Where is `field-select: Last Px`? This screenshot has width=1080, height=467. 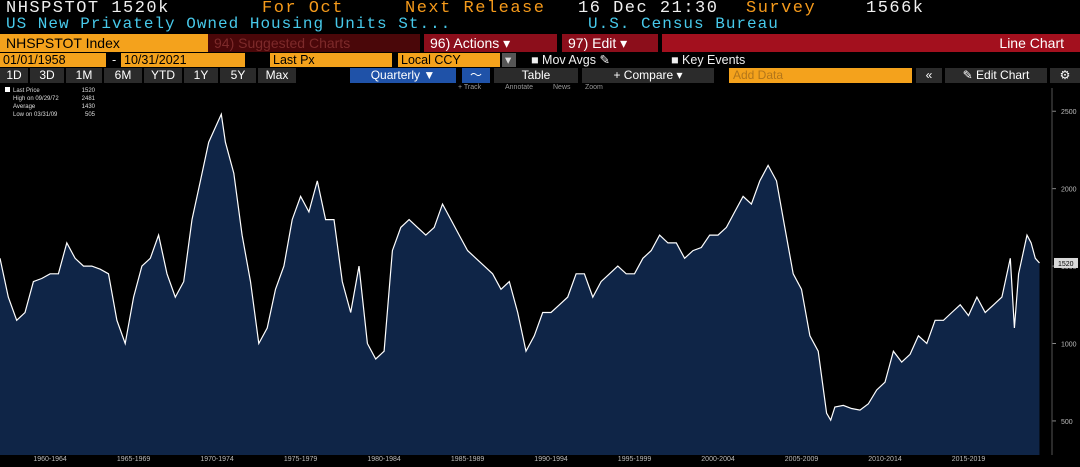 field-select: Last Px is located at coordinates (331, 60).